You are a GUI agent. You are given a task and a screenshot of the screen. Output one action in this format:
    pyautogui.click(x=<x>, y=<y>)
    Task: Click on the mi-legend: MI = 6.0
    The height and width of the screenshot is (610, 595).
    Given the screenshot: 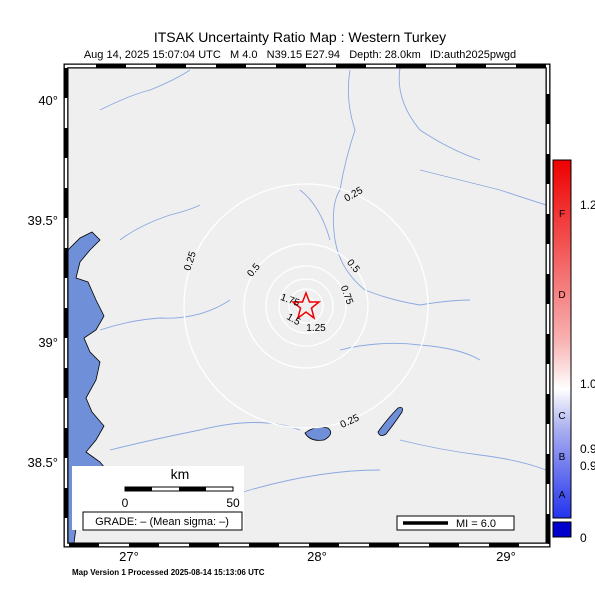 What is the action you would take?
    pyautogui.click(x=476, y=524)
    